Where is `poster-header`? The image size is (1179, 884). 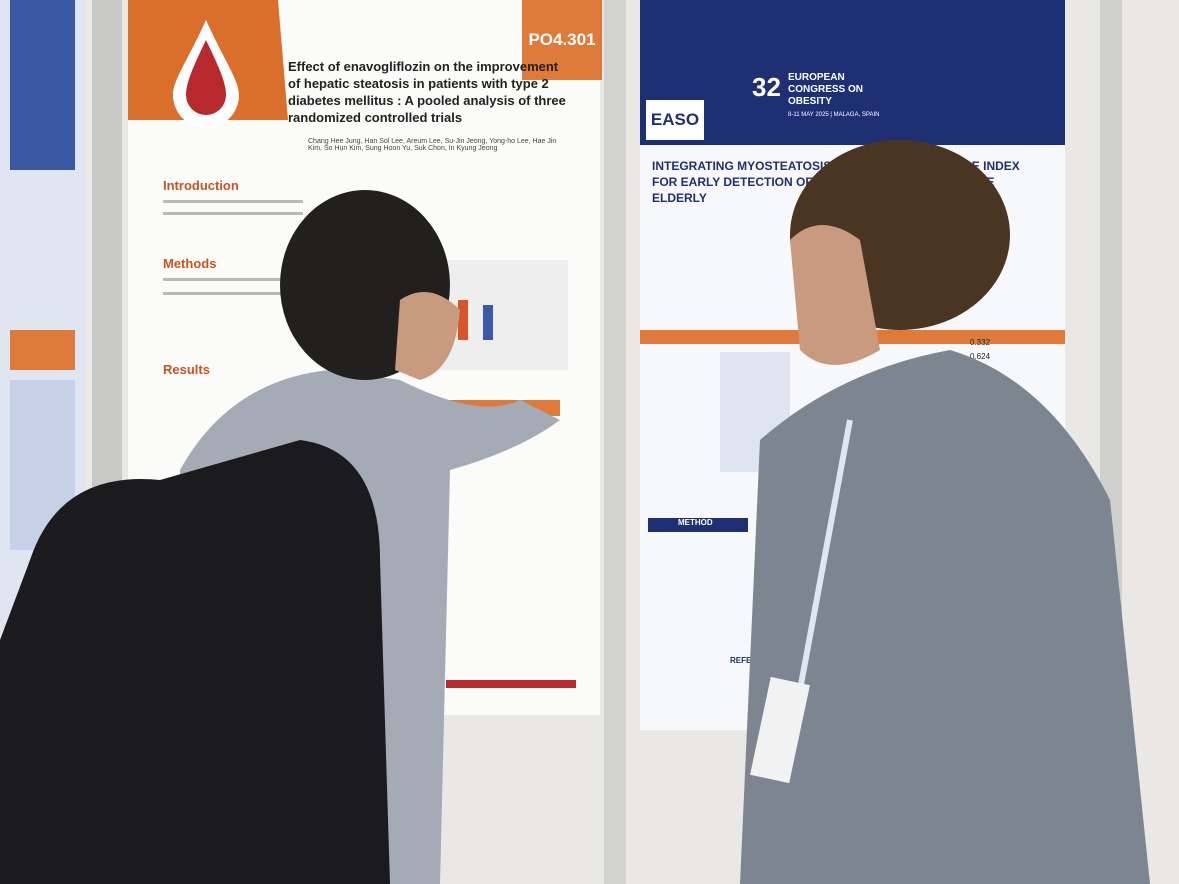
poster-header is located at coordinates (852, 72).